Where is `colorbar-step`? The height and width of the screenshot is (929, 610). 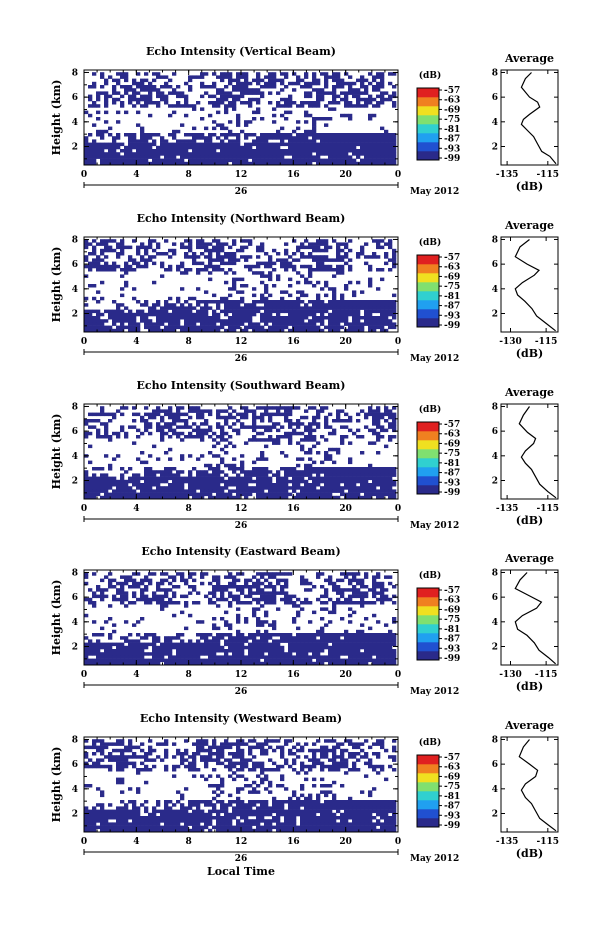 colorbar-step is located at coordinates (428, 436).